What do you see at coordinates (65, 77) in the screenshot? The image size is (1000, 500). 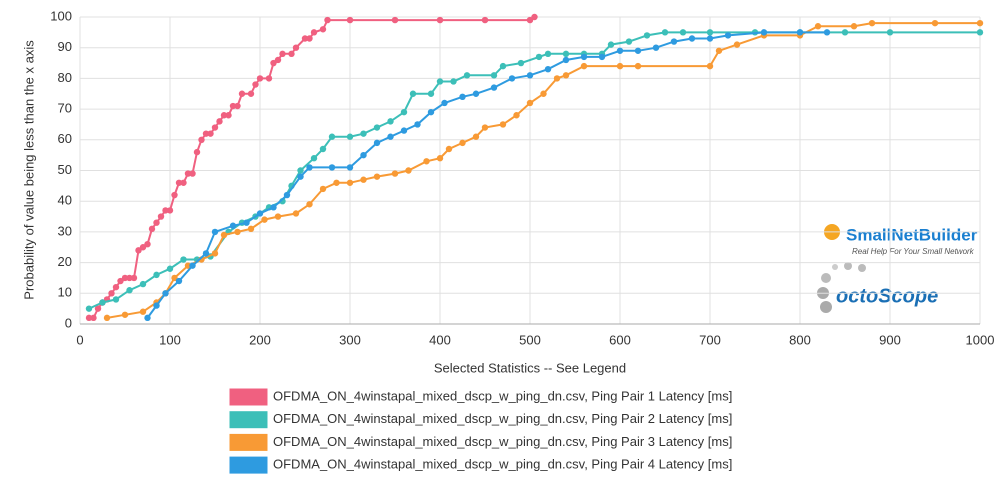 I see `y-tick-label: 80` at bounding box center [65, 77].